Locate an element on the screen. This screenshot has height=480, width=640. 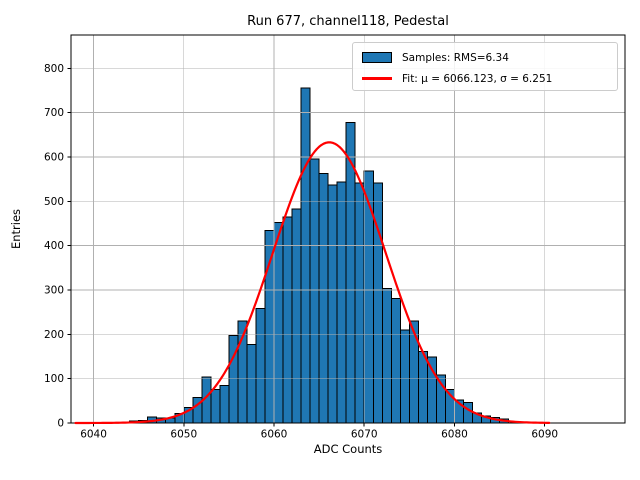
y-tick-label: 300 is located at coordinates (54, 290).